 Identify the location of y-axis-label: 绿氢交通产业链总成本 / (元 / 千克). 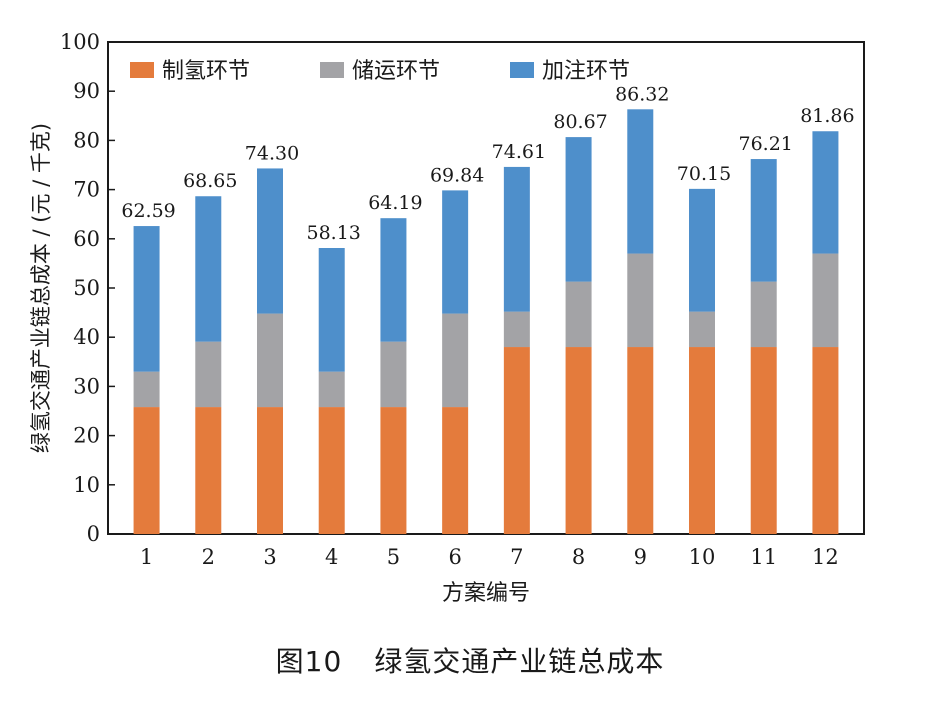
(41, 288).